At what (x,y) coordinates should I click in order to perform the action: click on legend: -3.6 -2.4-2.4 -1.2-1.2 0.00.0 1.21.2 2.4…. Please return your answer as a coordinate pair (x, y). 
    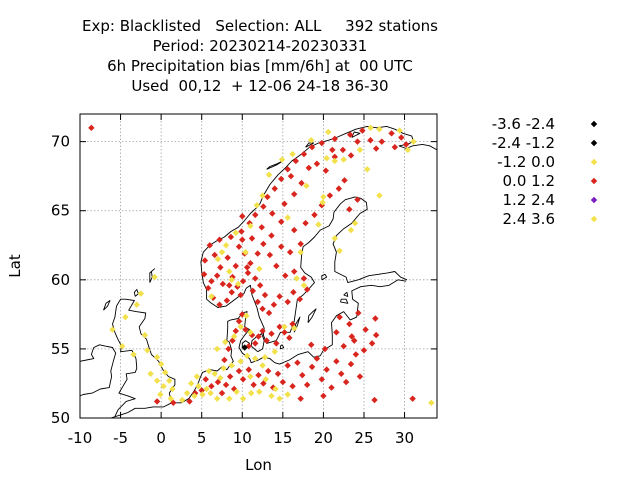
    Looking at the image, I should click on (545, 171).